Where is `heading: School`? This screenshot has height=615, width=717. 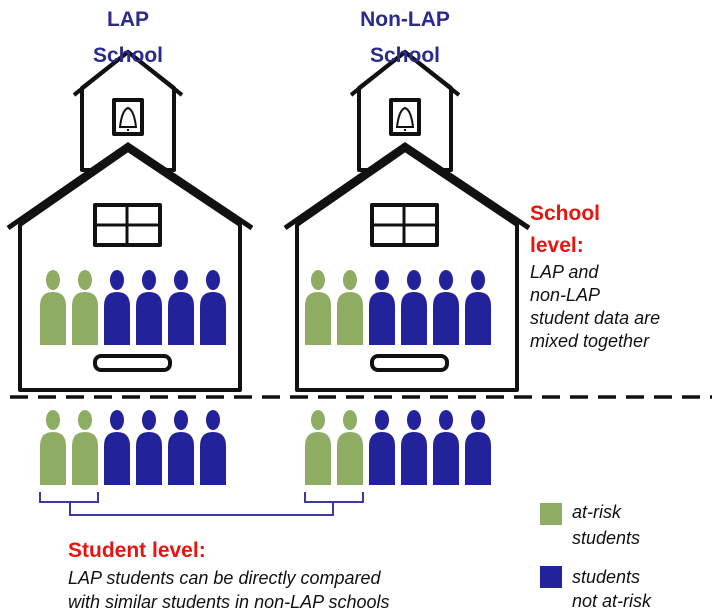
heading: School is located at coordinates (565, 213).